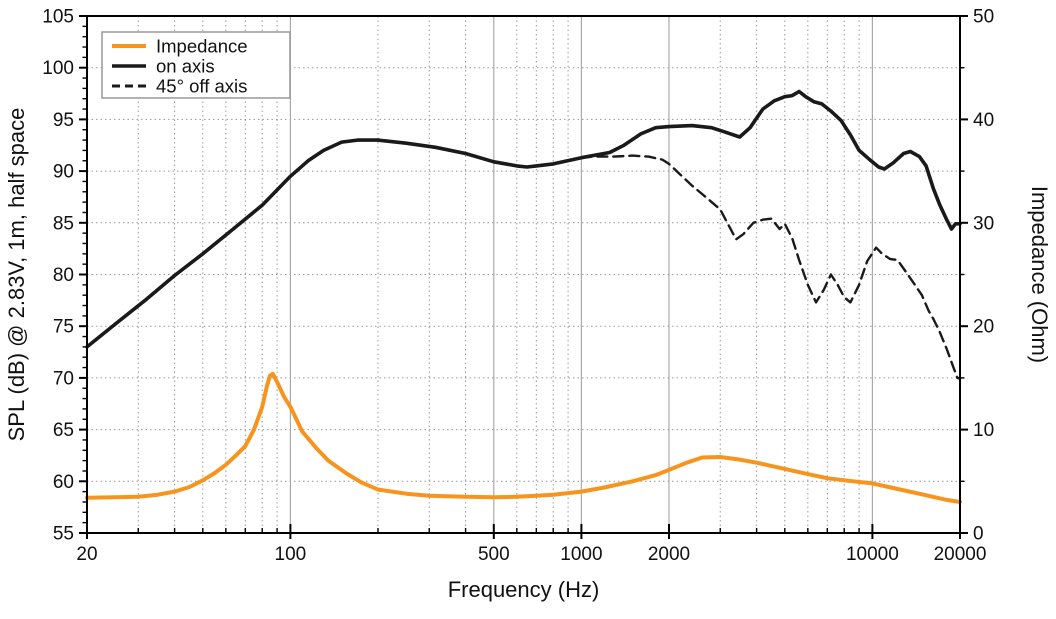  Describe the element at coordinates (983, 223) in the screenshot. I see `right-tick-label: 30` at that location.